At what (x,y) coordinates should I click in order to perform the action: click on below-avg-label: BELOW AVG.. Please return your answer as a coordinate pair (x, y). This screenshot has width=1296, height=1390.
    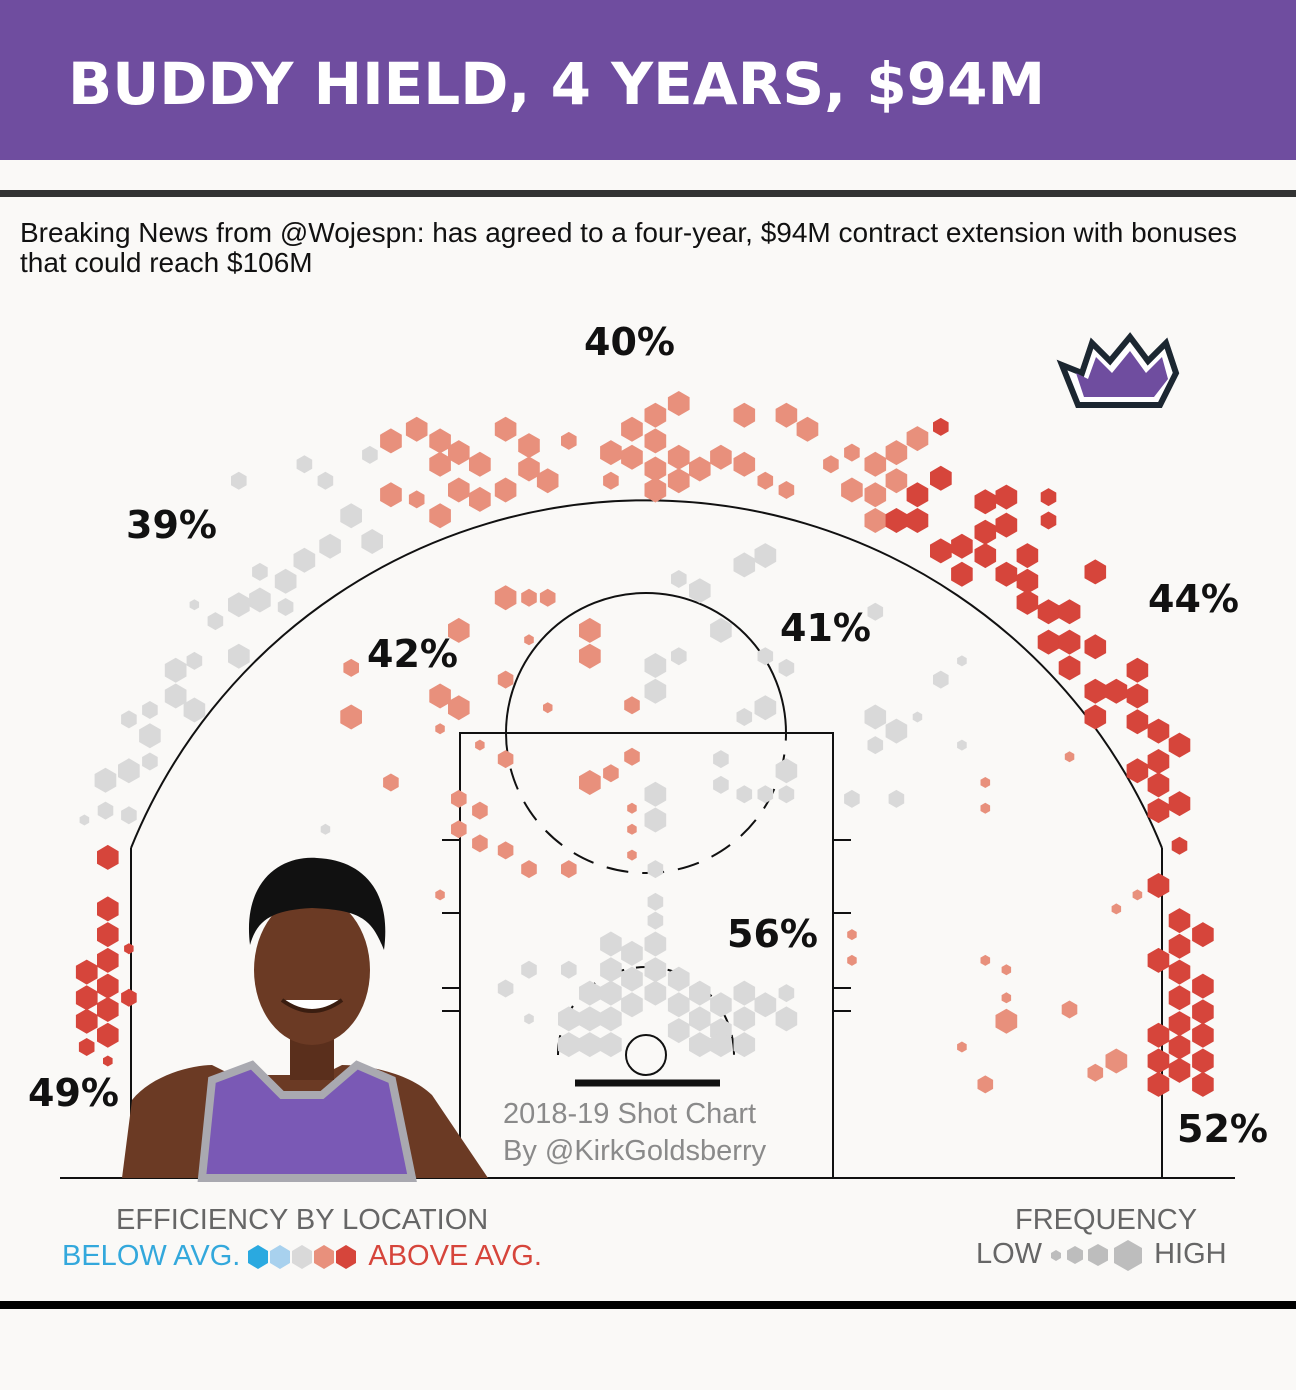
    Looking at the image, I should click on (151, 1256).